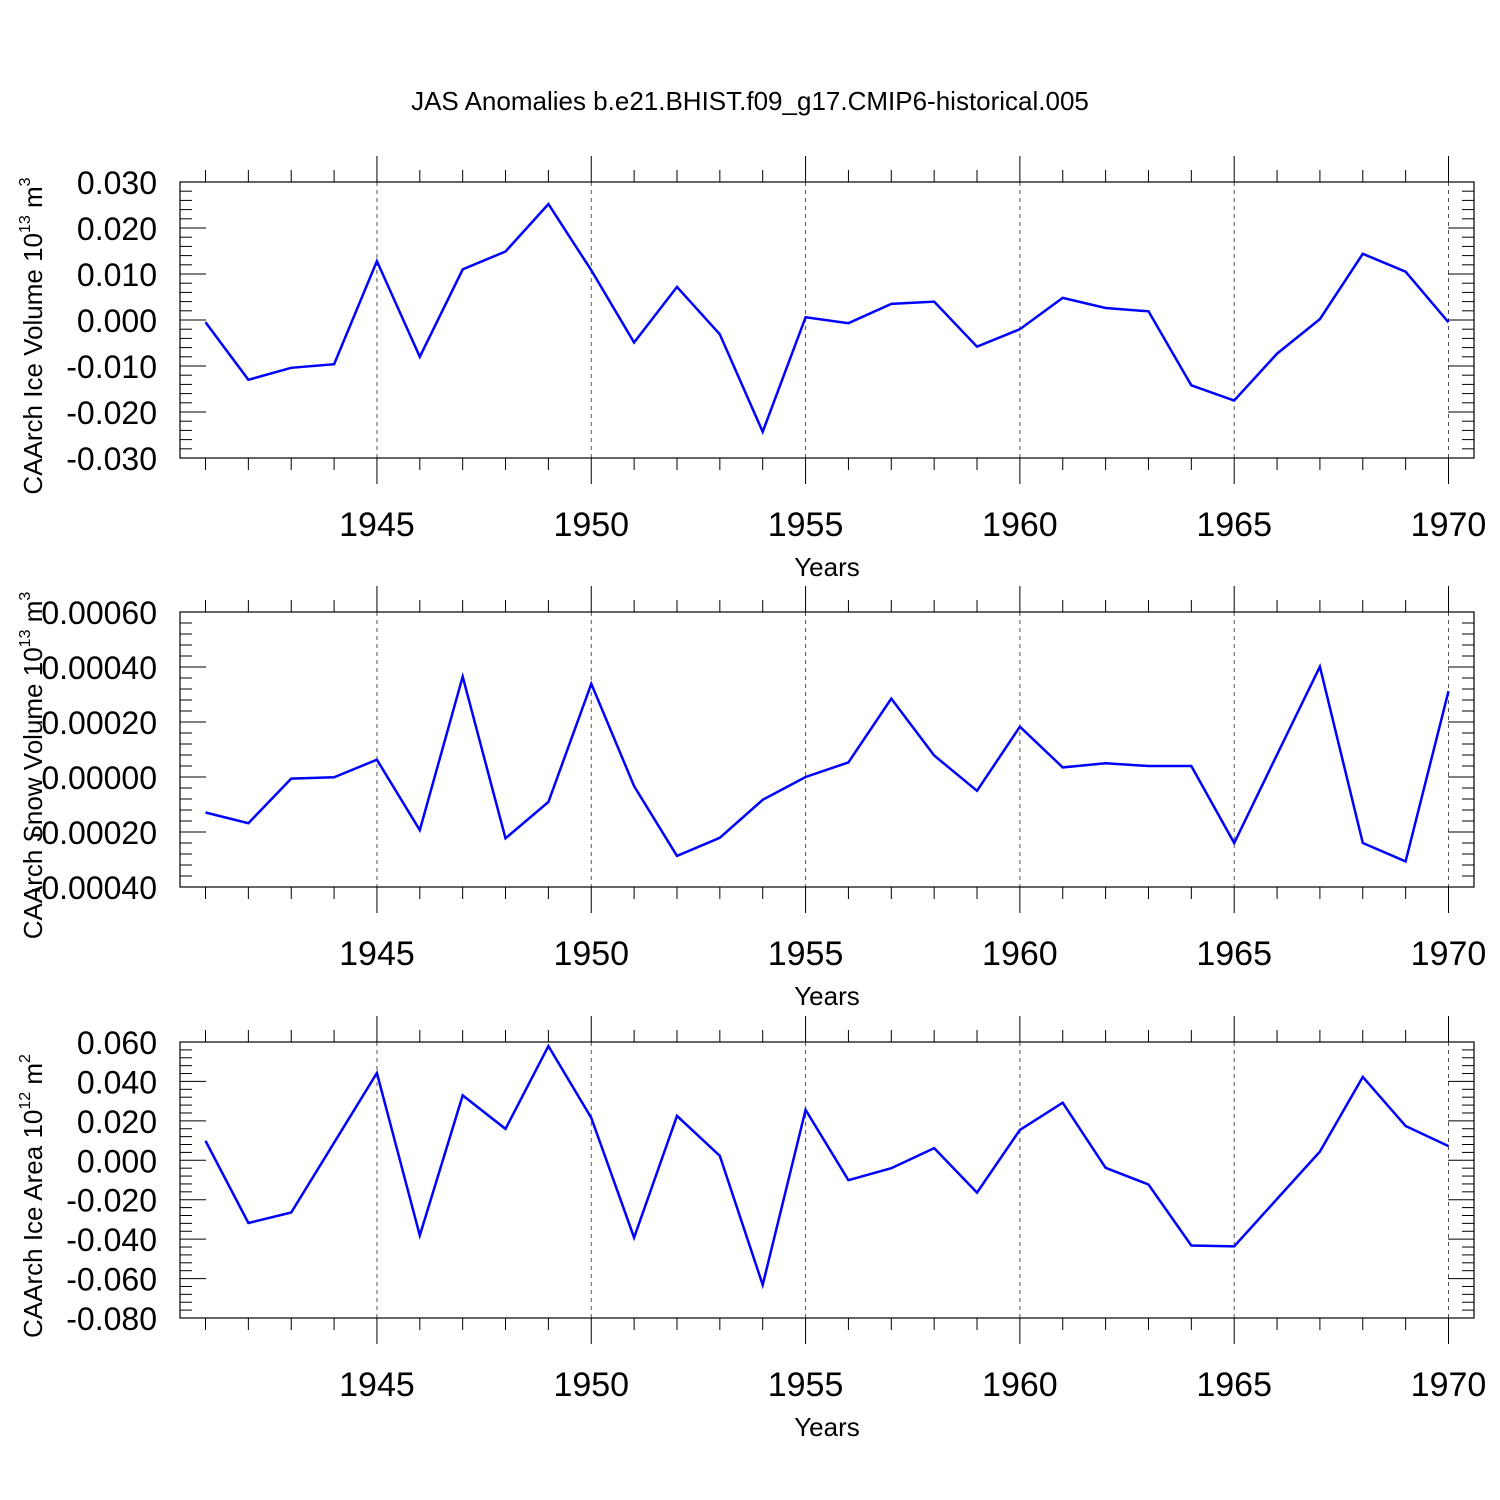  Describe the element at coordinates (111, 1280) in the screenshot. I see `y-tick-label: -0.060` at that location.